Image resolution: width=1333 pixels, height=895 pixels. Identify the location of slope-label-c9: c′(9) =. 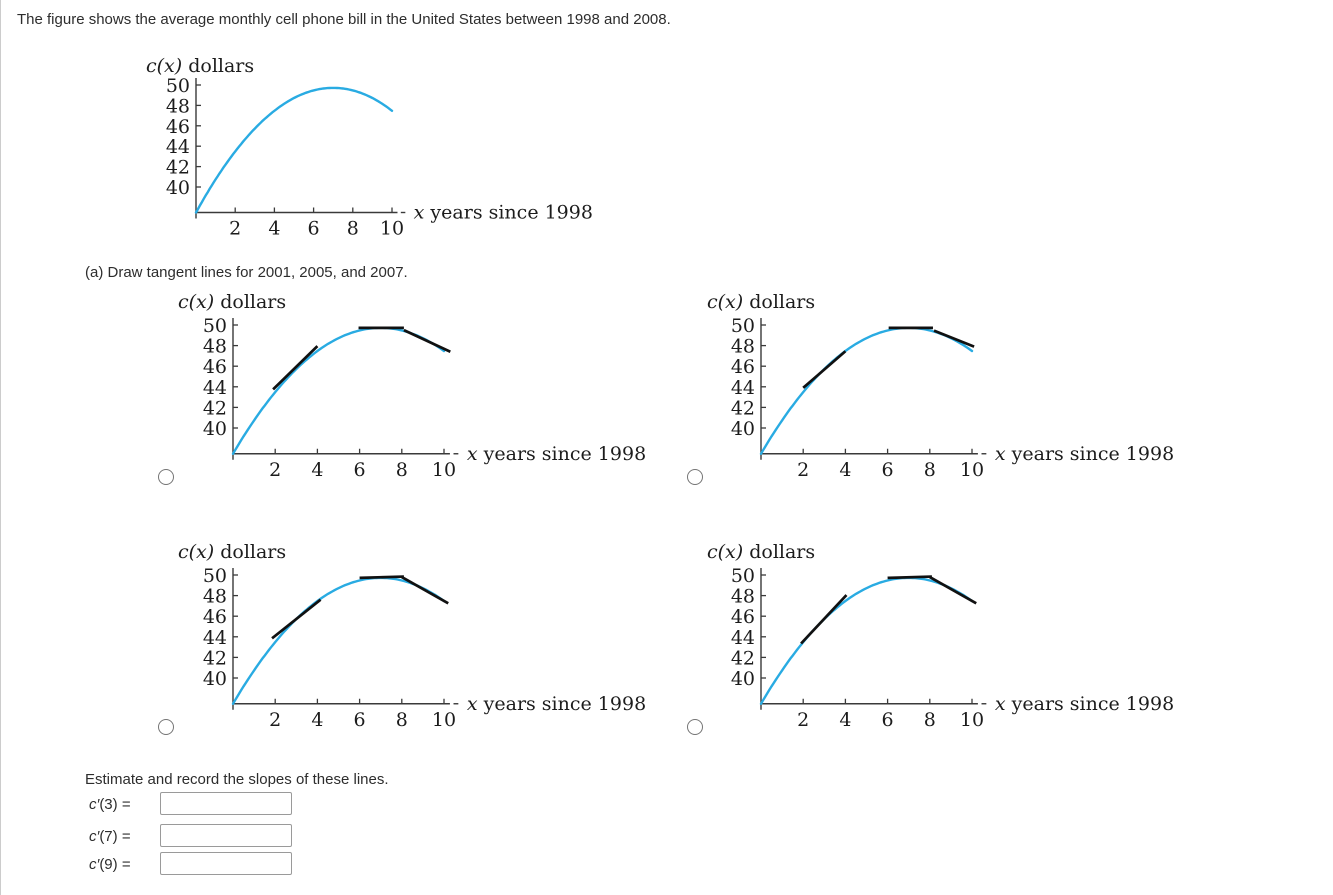
(110, 864).